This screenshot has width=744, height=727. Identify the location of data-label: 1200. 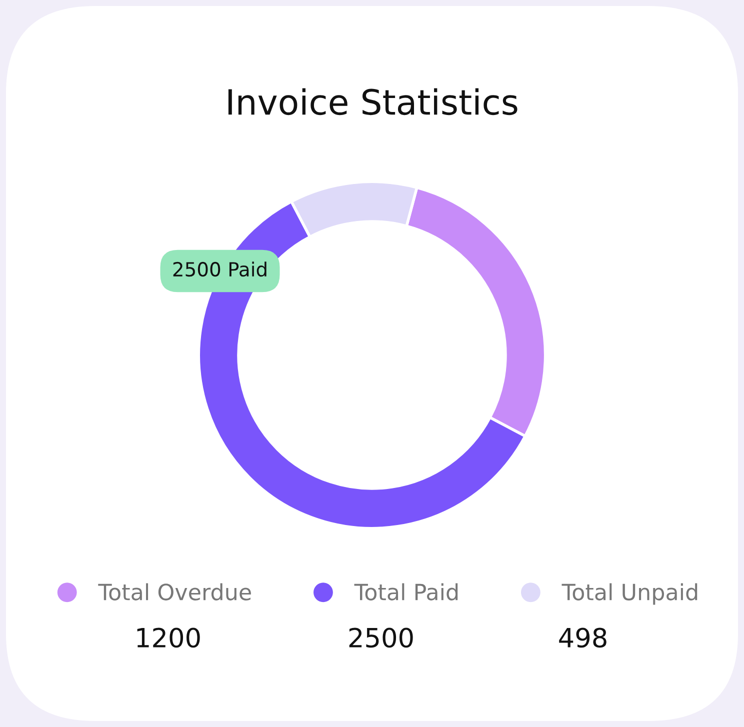
(168, 638).